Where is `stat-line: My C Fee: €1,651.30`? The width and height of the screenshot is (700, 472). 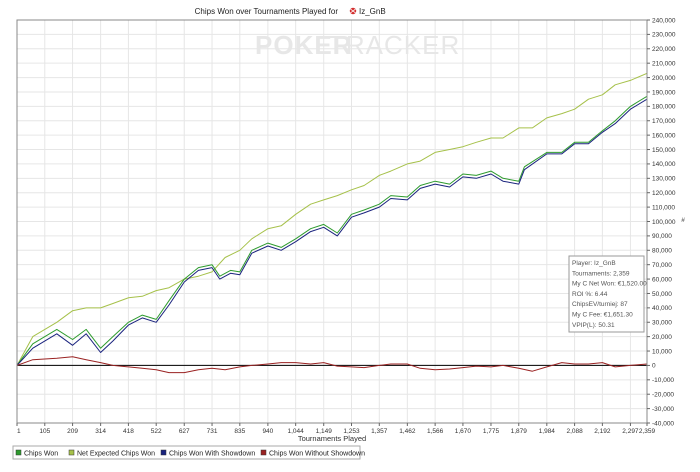
stat-line: My C Fee: €1,651.30 is located at coordinates (602, 315).